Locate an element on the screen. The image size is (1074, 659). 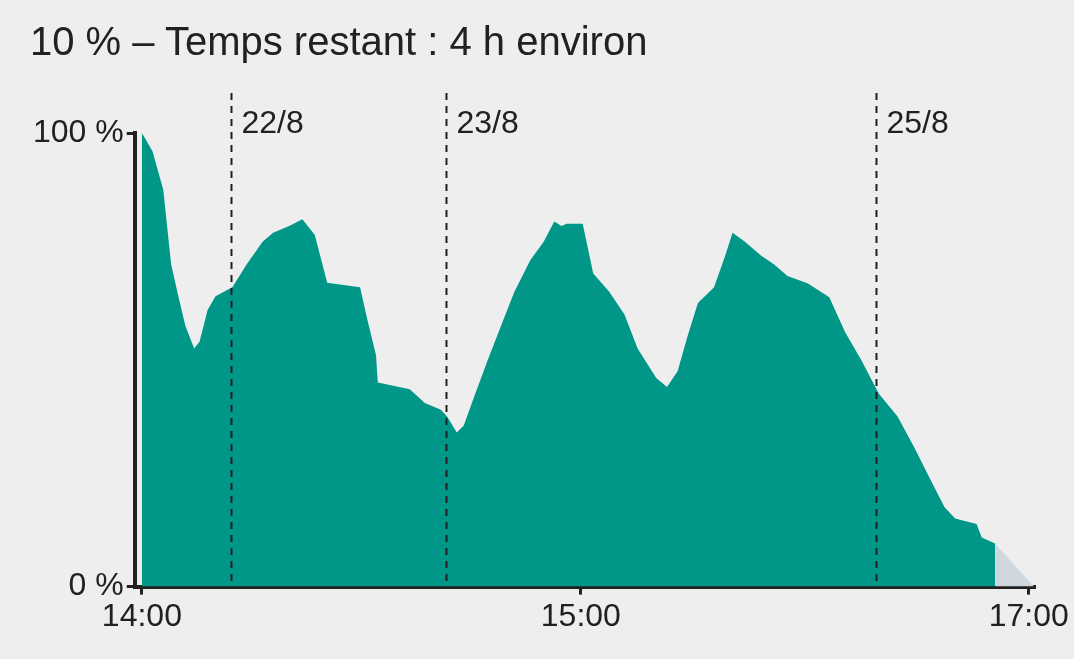
x-tick-label: 15:00 is located at coordinates (580, 614).